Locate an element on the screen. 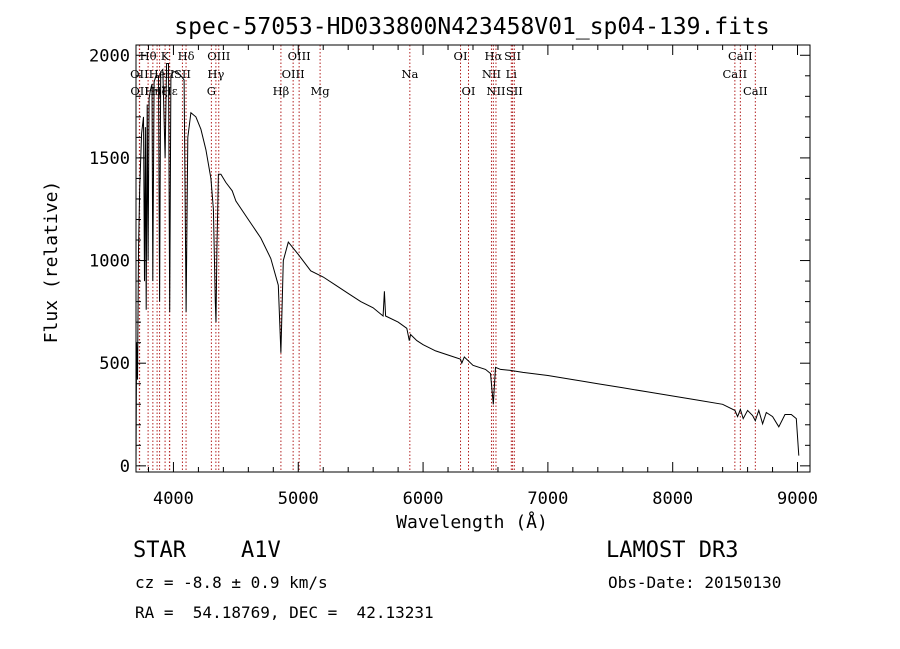  object-subclass: A1V is located at coordinates (261, 550).